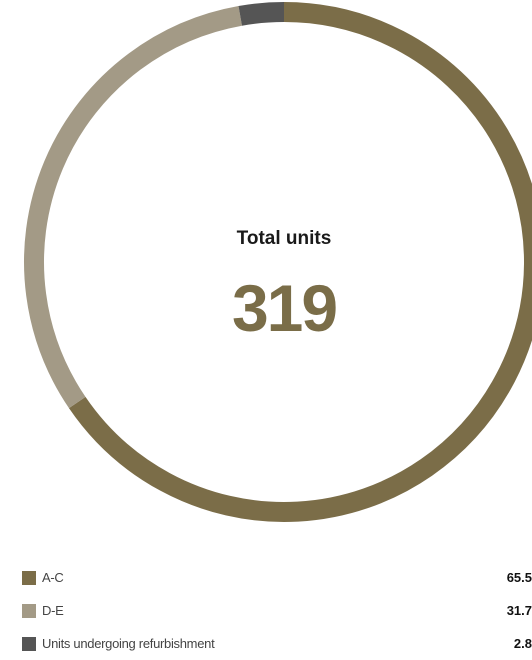  What do you see at coordinates (29, 577) in the screenshot?
I see `legend-swatch-a-c` at bounding box center [29, 577].